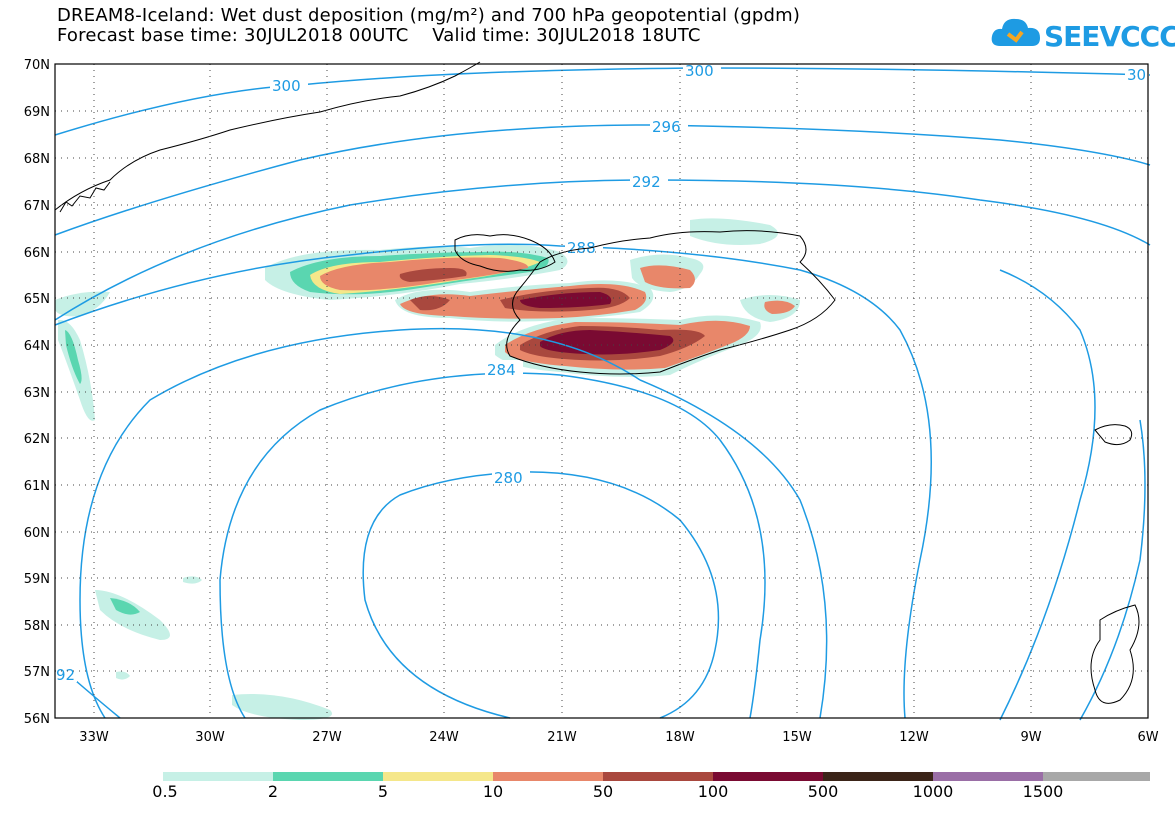  What do you see at coordinates (618, 737) in the screenshot?
I see `longitude-labels: 33W 30W 27W 24W 21W 18W 15W 12W 9W 6W` at bounding box center [618, 737].